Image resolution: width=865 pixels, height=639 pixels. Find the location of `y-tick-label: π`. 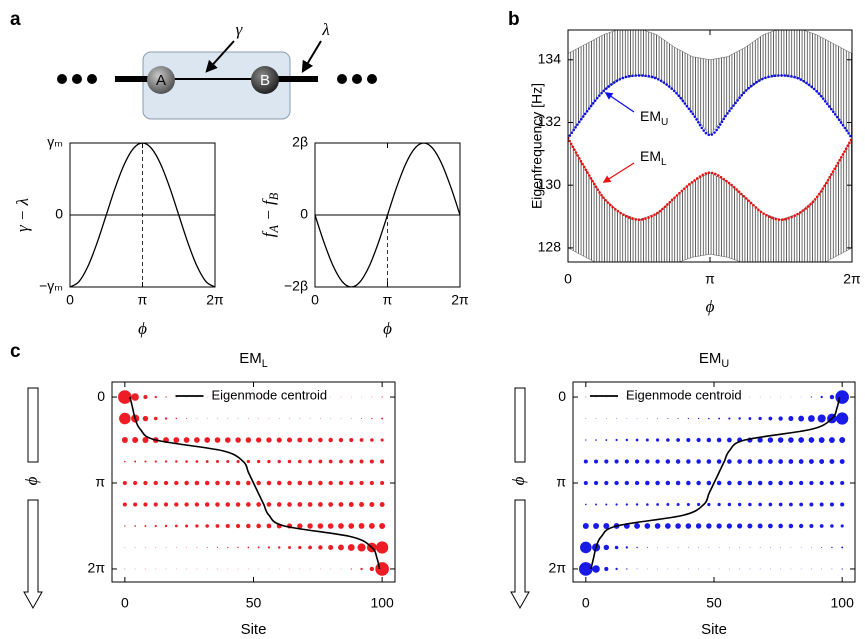

y-tick-label: π is located at coordinates (561, 482).